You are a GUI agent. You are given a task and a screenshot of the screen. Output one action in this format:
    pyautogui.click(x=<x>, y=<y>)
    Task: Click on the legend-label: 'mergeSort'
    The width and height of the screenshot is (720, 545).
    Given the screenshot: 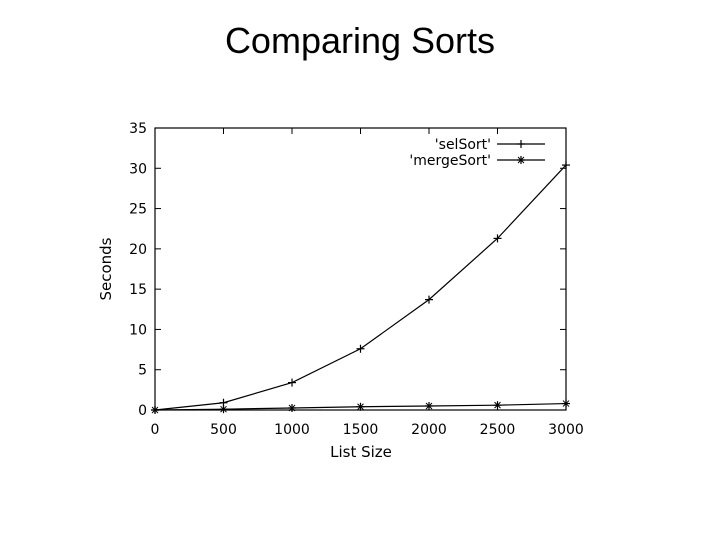 What is the action you would take?
    pyautogui.click(x=450, y=161)
    